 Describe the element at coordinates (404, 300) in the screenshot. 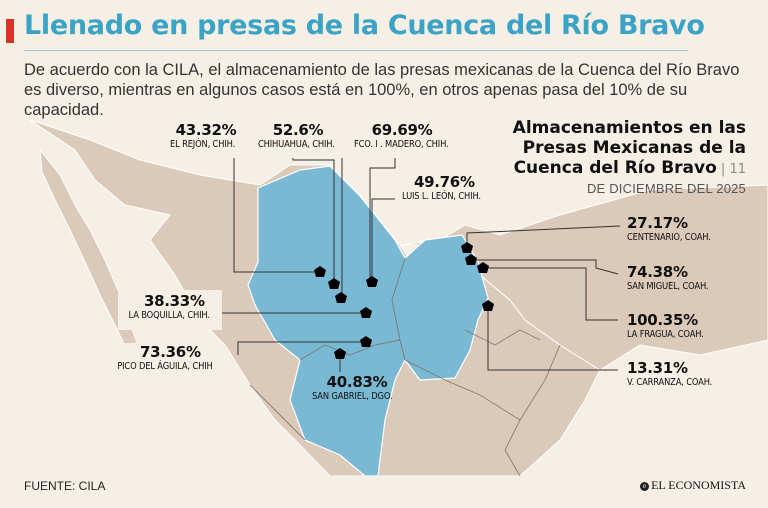

I see `dam-markers` at that location.